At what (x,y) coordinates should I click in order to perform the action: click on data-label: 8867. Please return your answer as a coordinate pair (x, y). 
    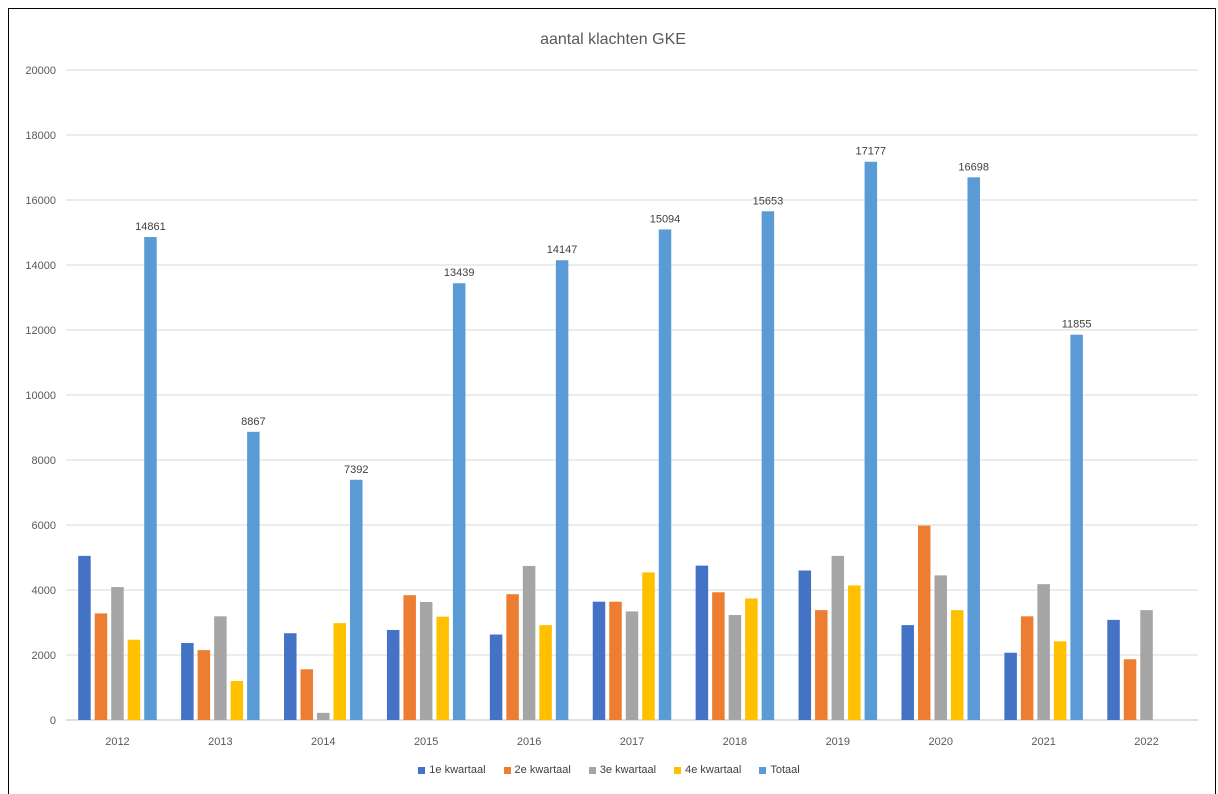
    Looking at the image, I should click on (253, 422).